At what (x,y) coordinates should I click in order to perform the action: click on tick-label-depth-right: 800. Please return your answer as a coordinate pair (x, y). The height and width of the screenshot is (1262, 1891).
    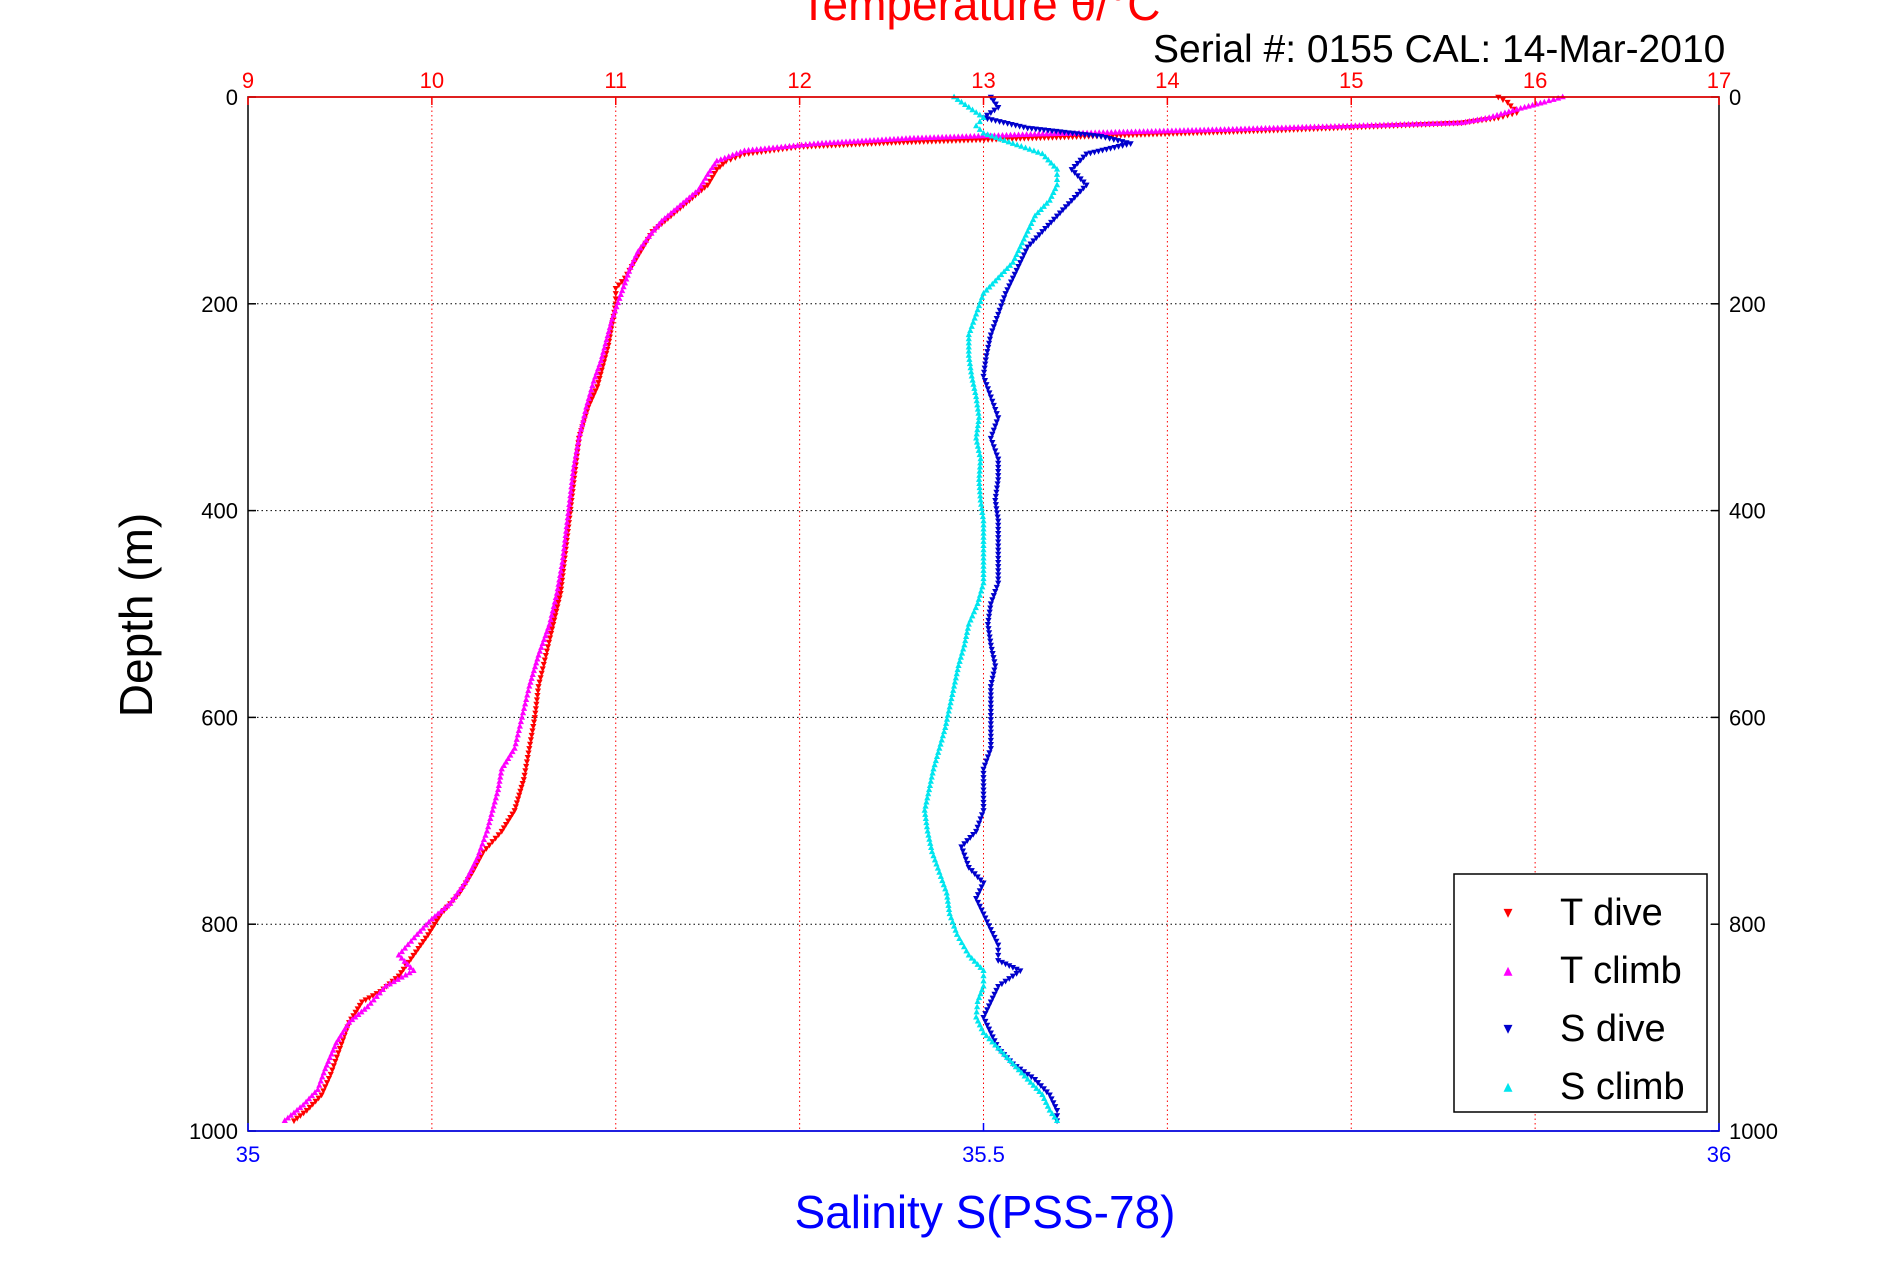
    Looking at the image, I should click on (1747, 924).